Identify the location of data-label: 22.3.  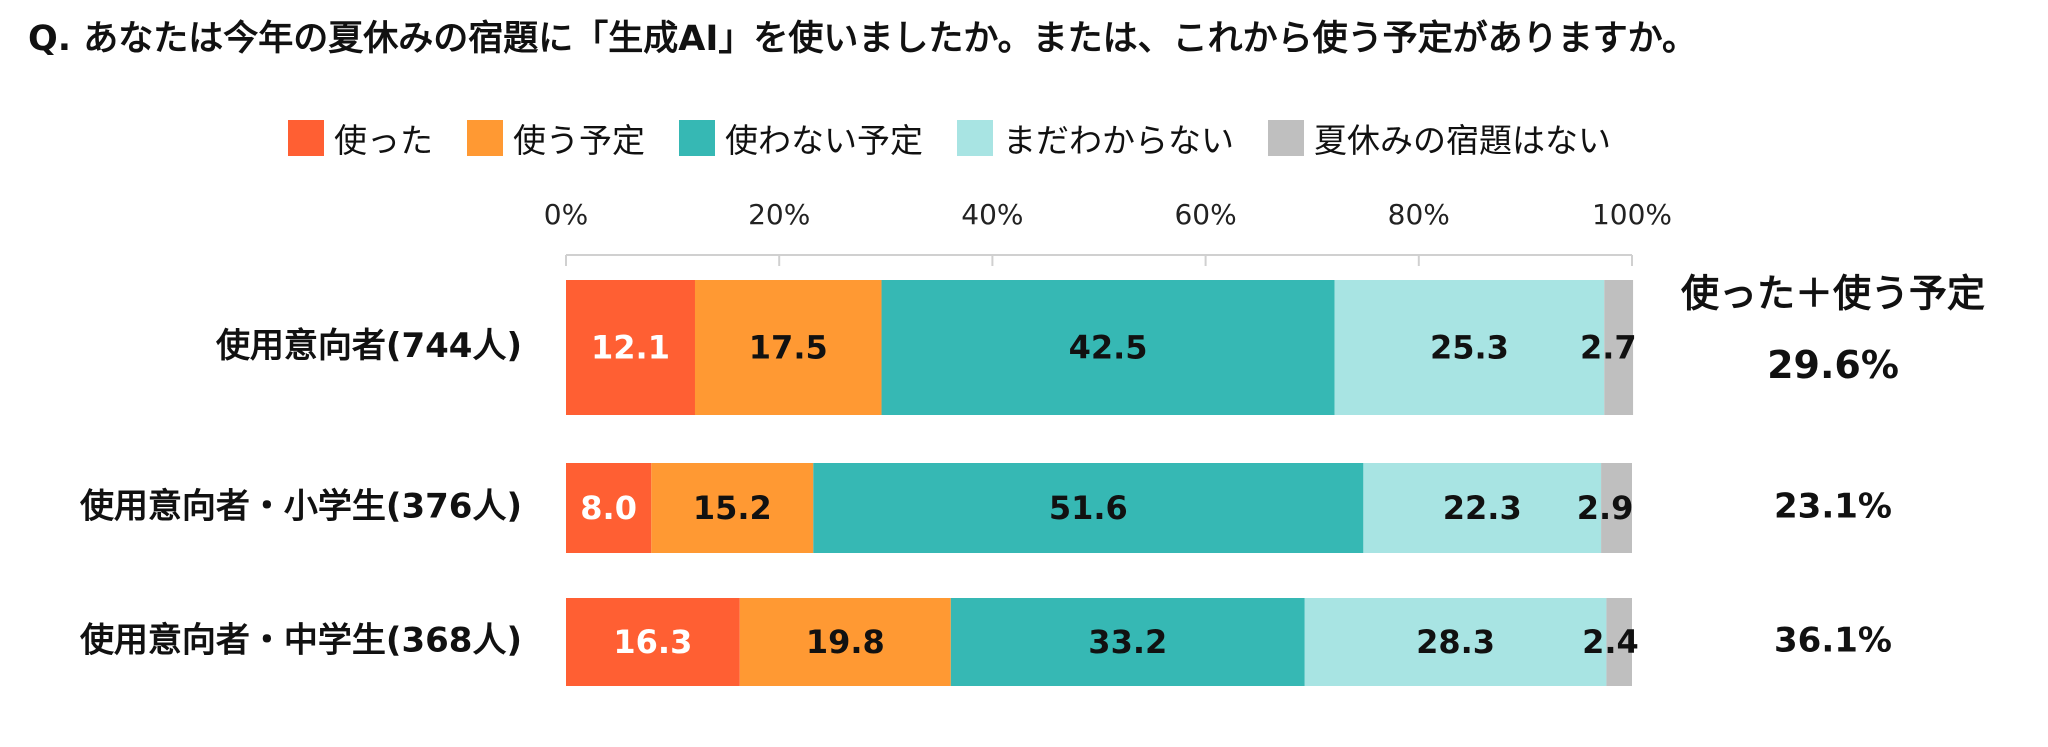
(1482, 508).